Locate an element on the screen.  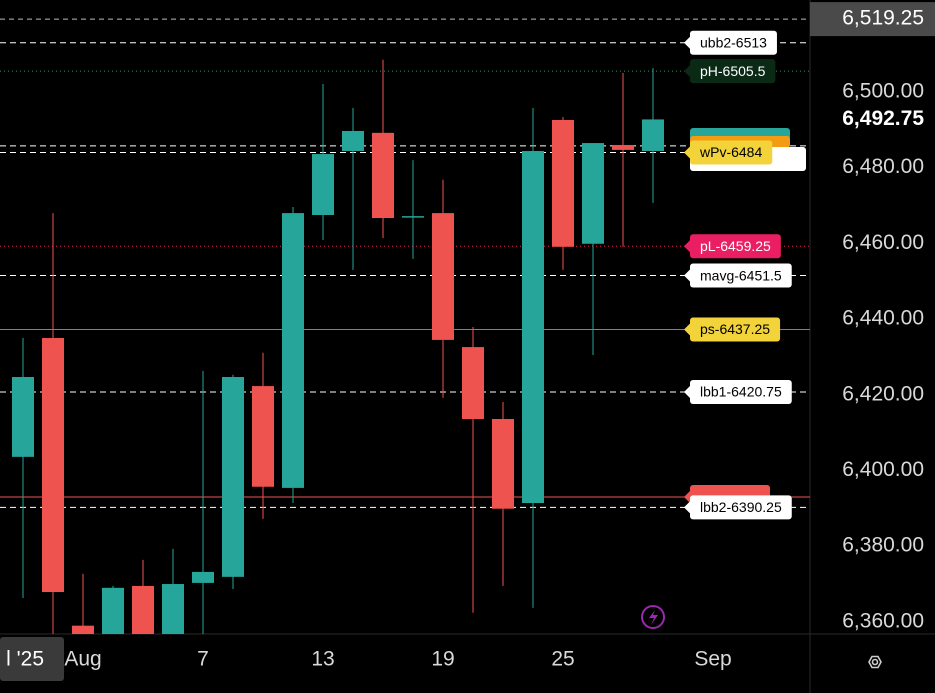
level-tag: ps-6437.25 is located at coordinates (732, 329).